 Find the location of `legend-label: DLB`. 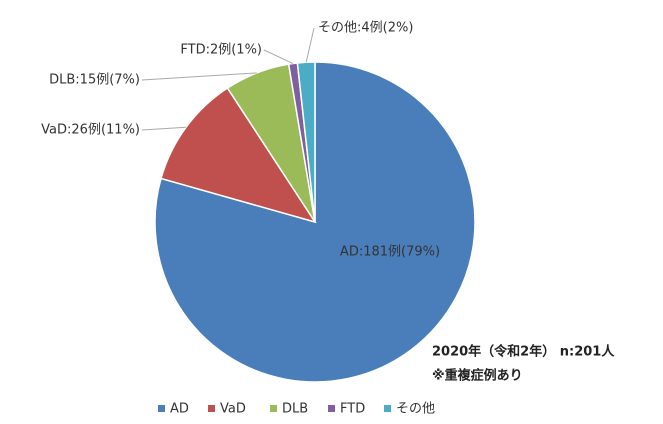

legend-label: DLB is located at coordinates (295, 409).